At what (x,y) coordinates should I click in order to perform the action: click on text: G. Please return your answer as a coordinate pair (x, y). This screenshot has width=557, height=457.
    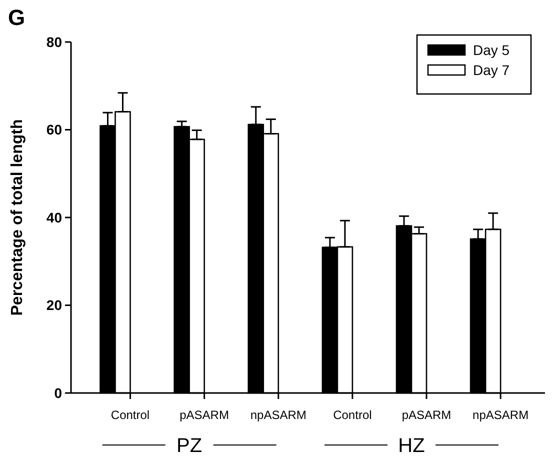
    Looking at the image, I should click on (17, 17).